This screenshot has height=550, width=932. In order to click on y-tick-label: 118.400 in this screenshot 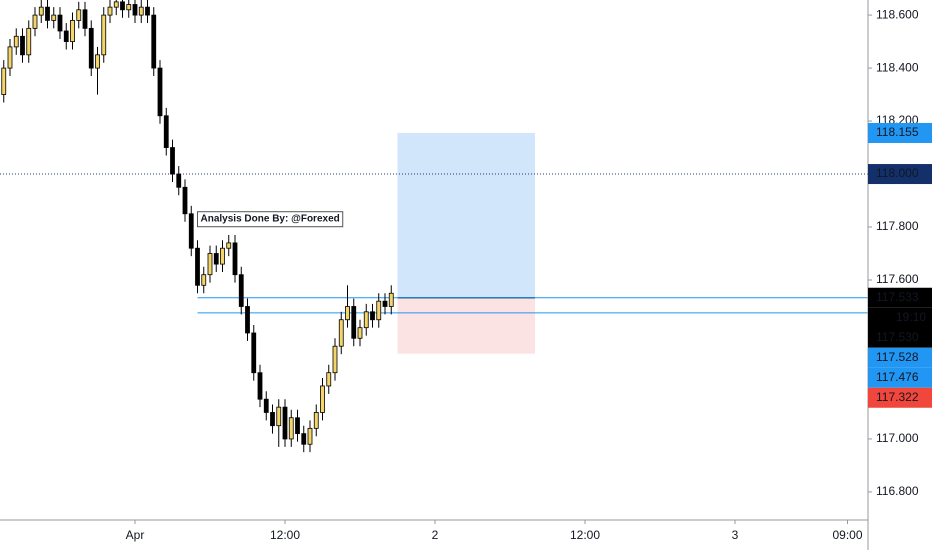, I will do `click(897, 67)`.